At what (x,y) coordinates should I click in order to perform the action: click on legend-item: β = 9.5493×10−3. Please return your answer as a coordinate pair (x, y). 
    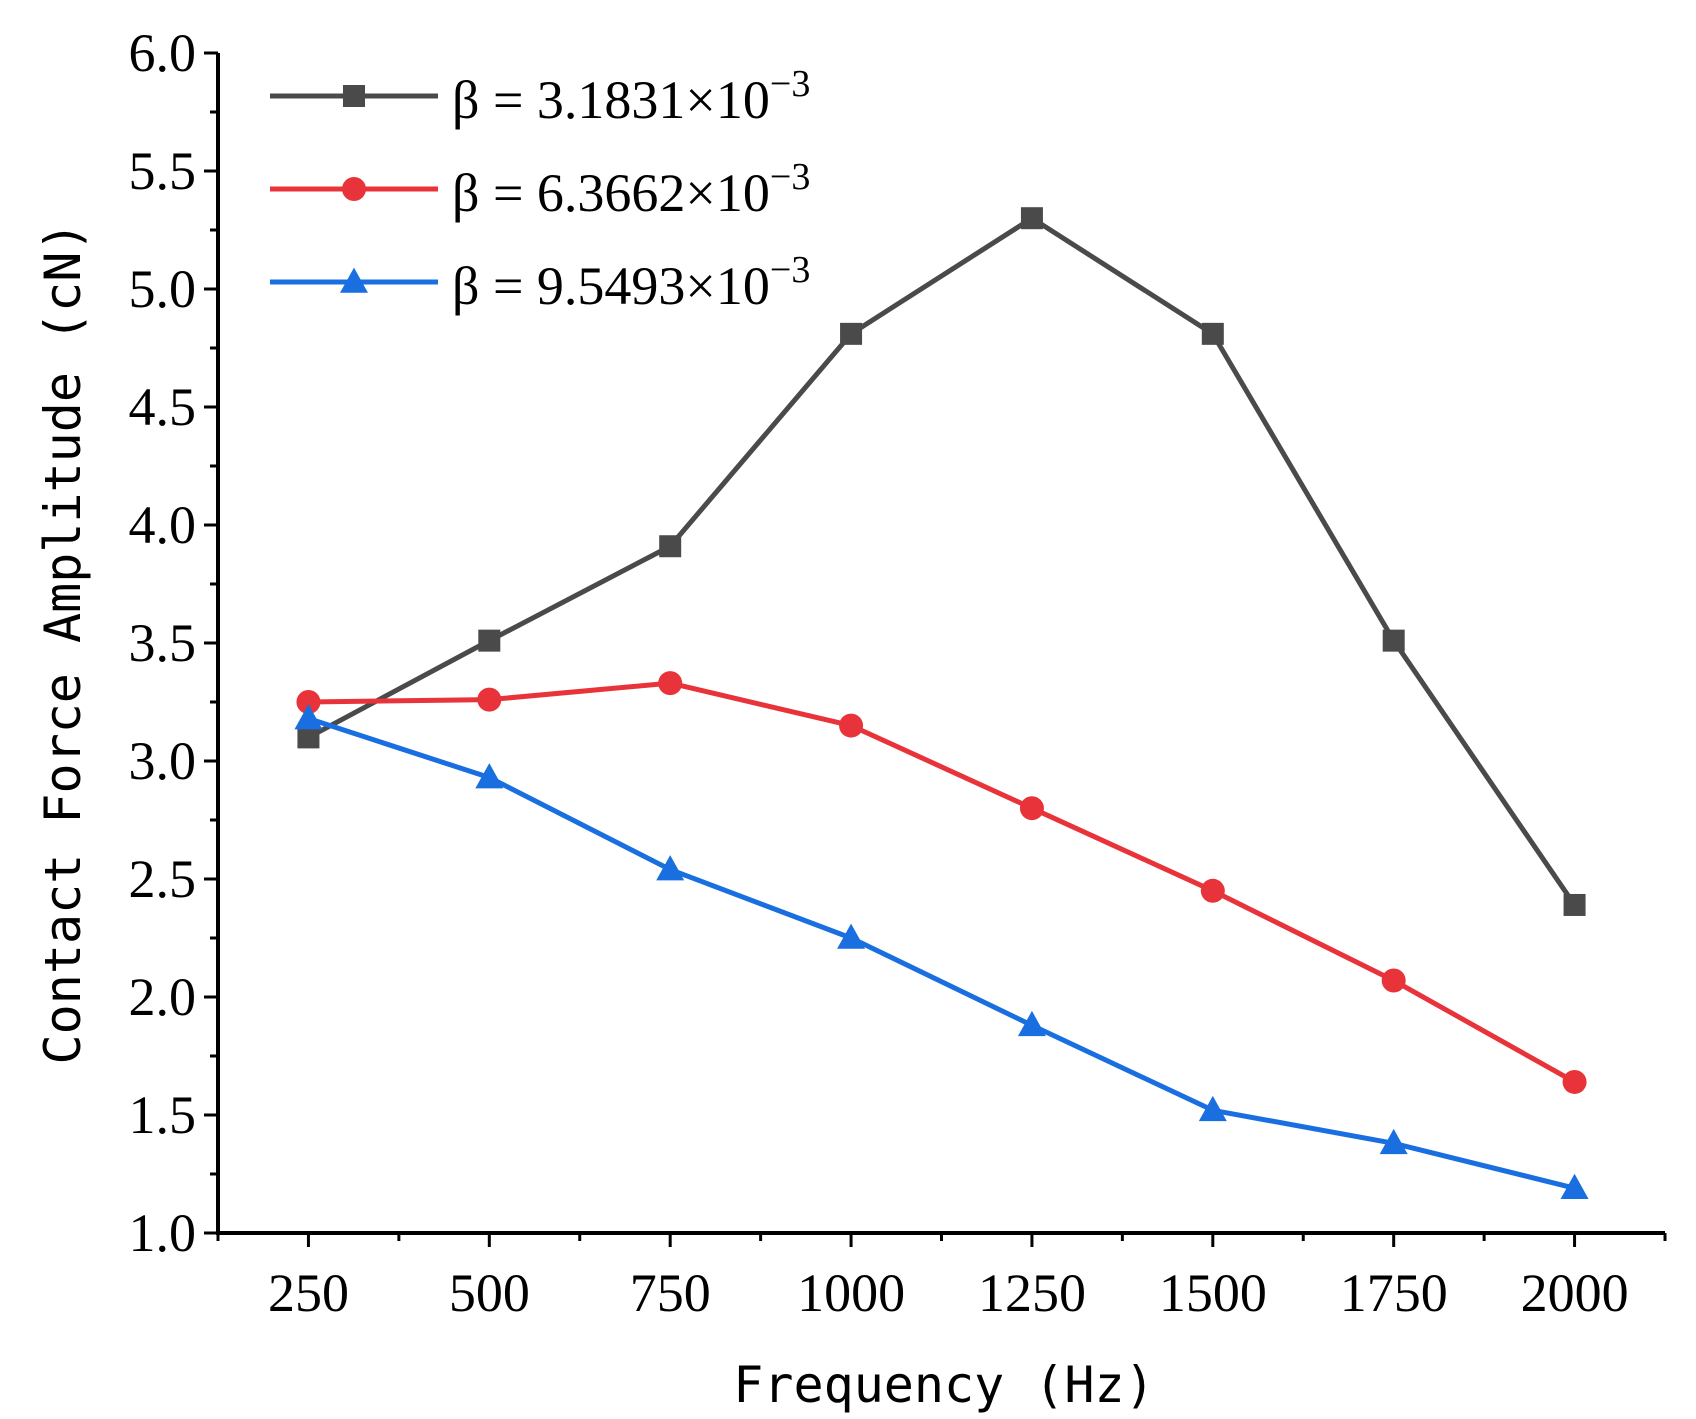
    Looking at the image, I should click on (540, 282).